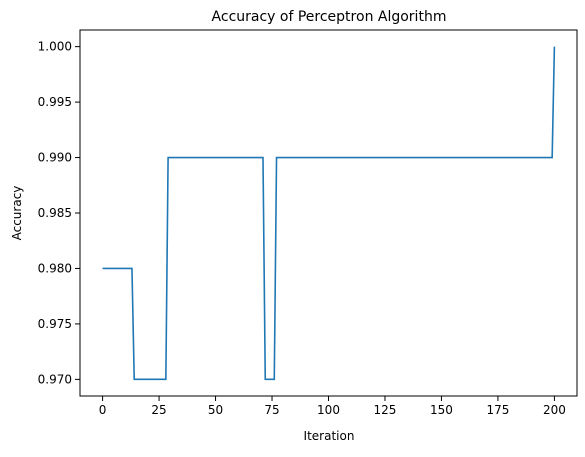  I want to click on x-tick-label: 150, so click(441, 410).